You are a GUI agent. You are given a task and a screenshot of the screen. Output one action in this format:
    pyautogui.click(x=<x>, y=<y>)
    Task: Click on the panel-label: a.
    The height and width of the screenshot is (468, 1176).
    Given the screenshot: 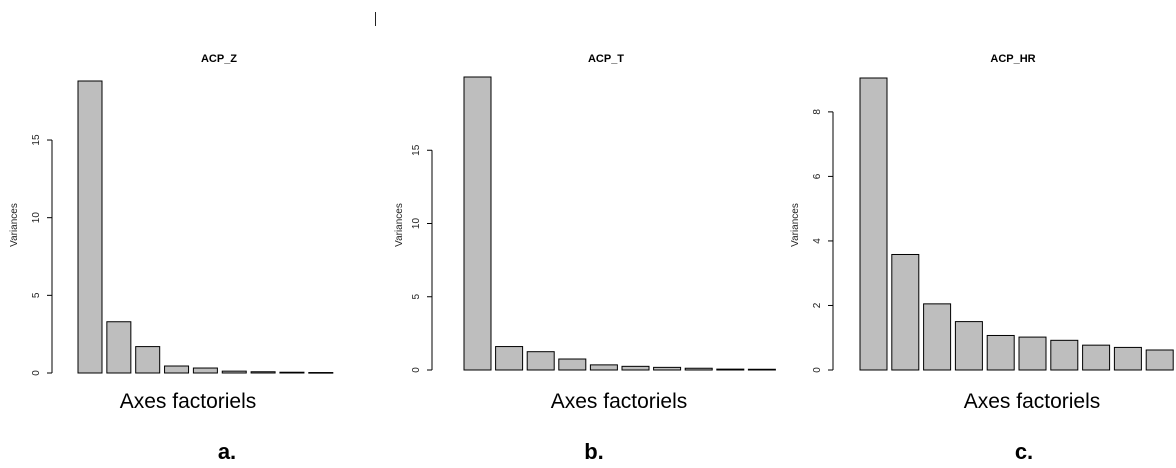 What is the action you would take?
    pyautogui.click(x=227, y=451)
    